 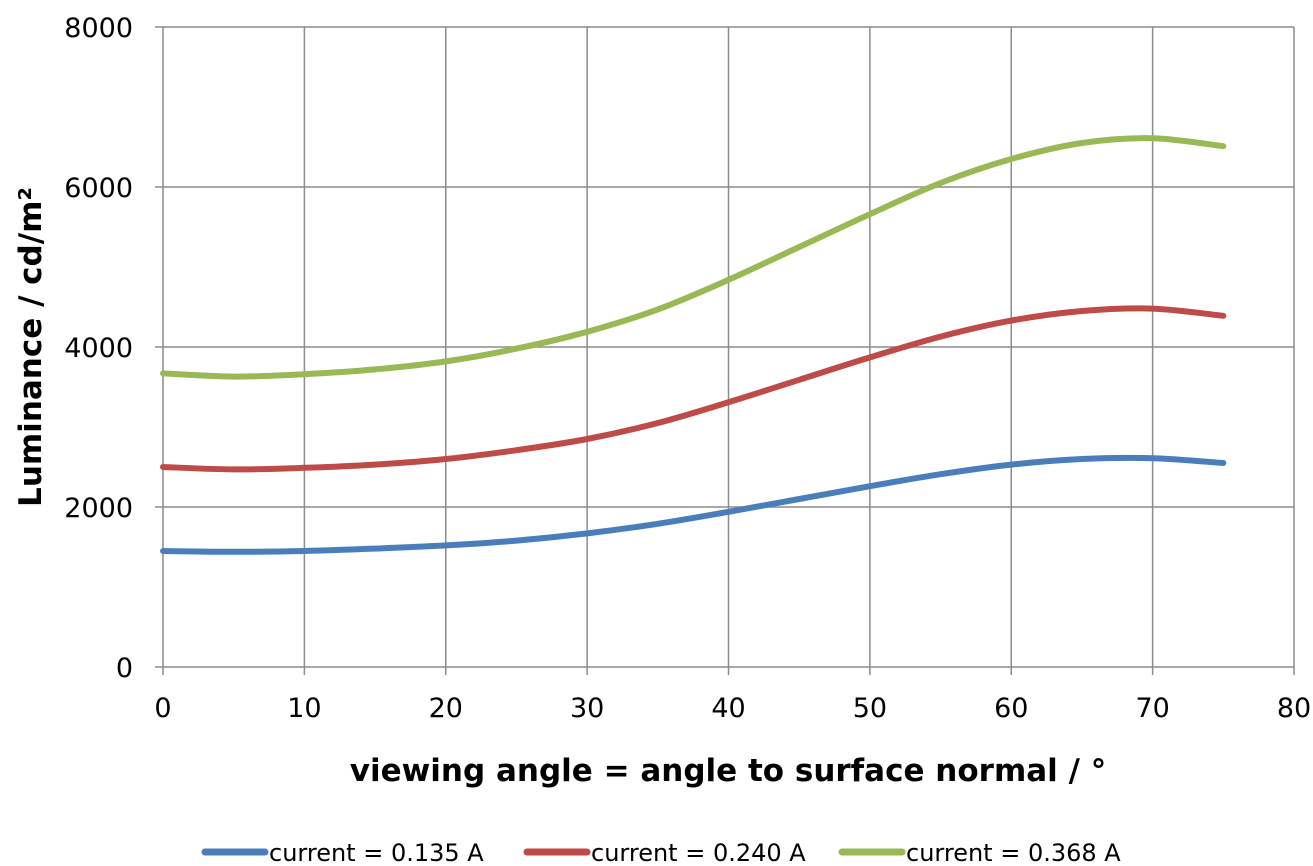 I want to click on y-tick-label: 4000, so click(x=98, y=348).